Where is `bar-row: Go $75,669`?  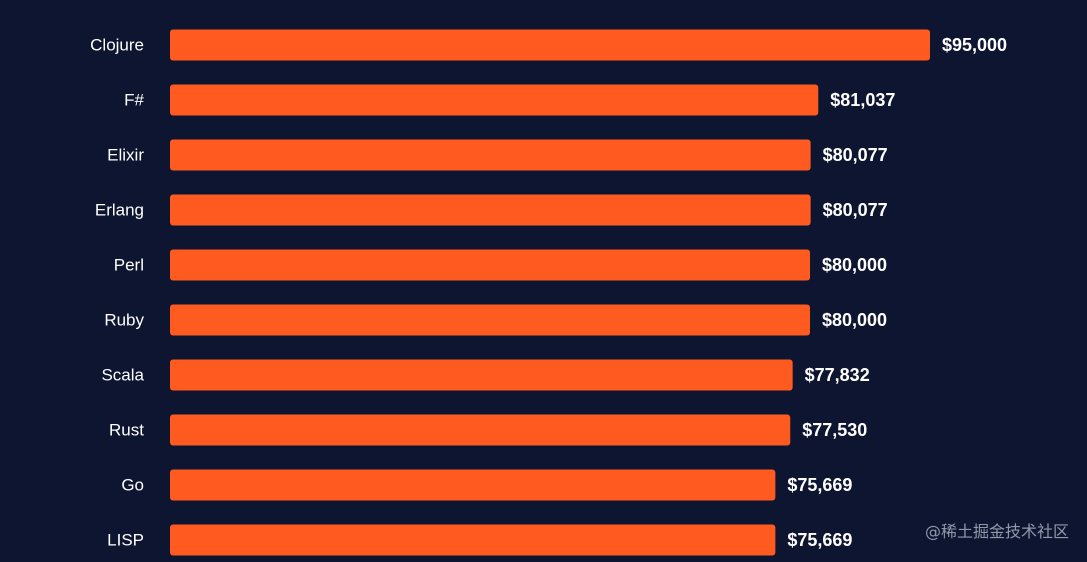
bar-row: Go $75,669 is located at coordinates (486, 485).